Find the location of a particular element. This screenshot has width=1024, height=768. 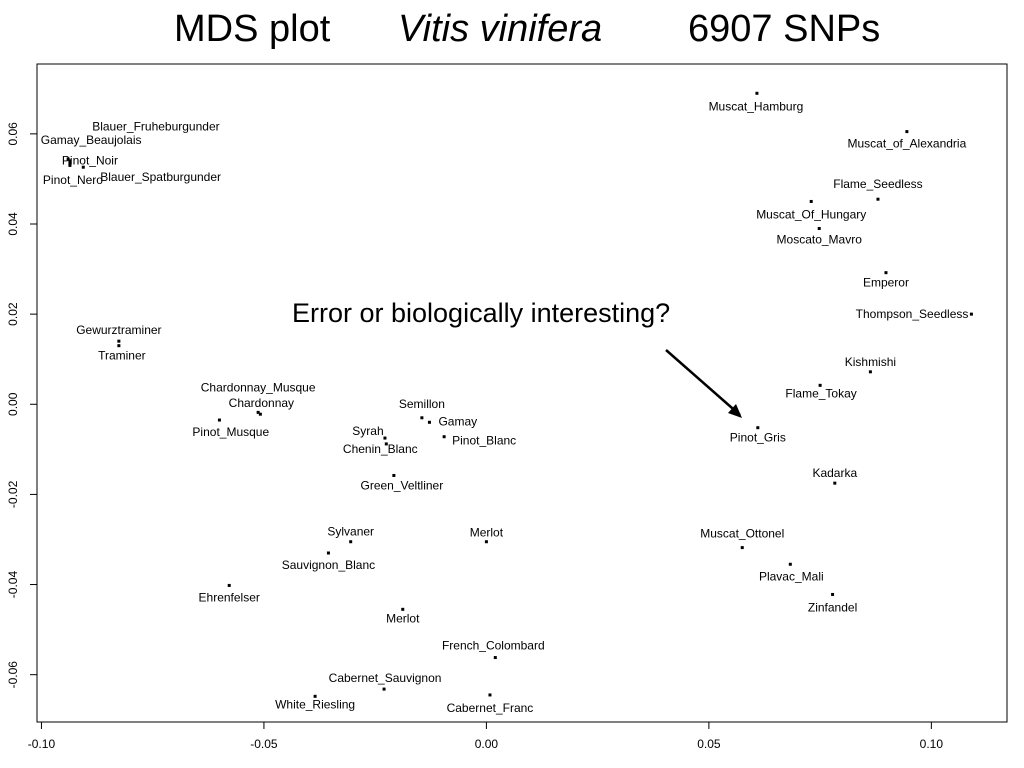

point-label: Pinot_Musque is located at coordinates (230, 432).